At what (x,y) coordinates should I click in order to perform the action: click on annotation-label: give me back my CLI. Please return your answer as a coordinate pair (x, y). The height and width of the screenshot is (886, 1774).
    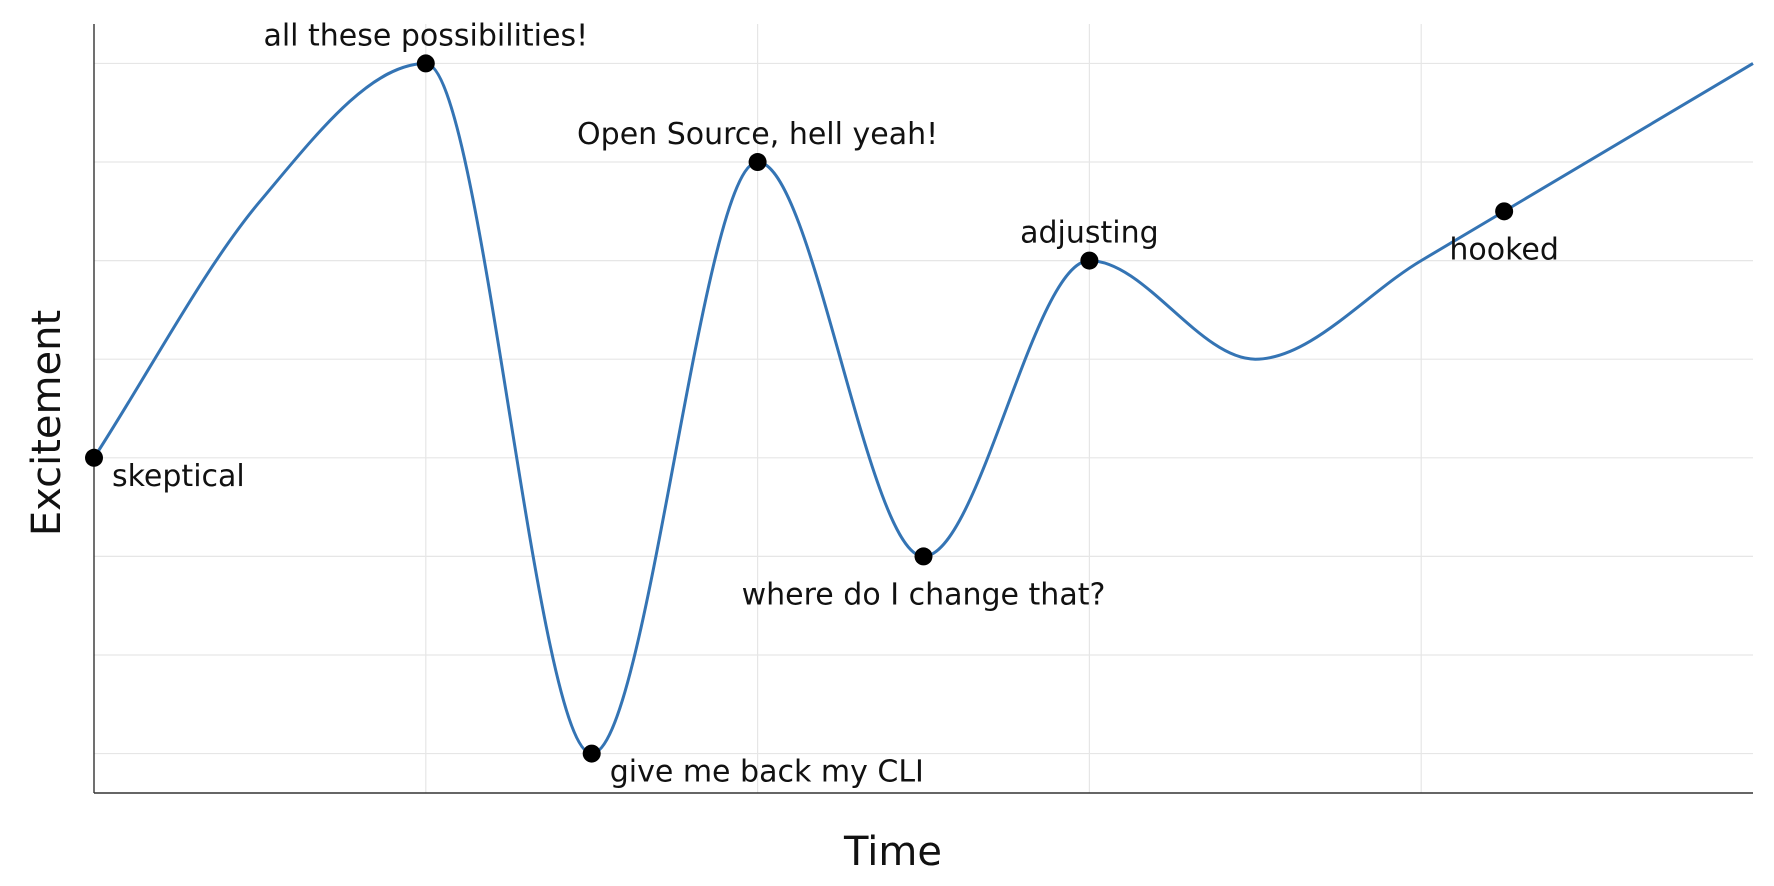
    Looking at the image, I should click on (767, 772).